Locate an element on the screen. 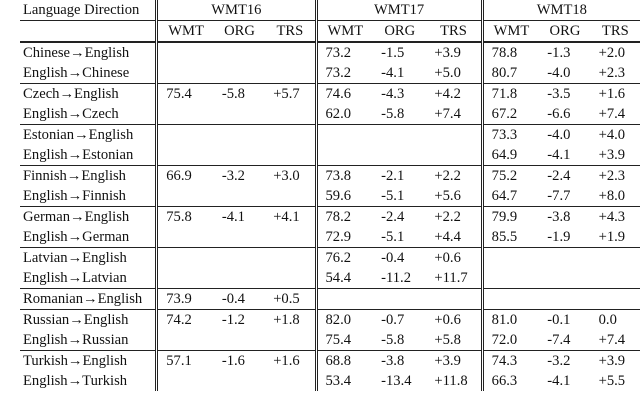  language-direction-cell: English→Latvian is located at coordinates (75, 277).